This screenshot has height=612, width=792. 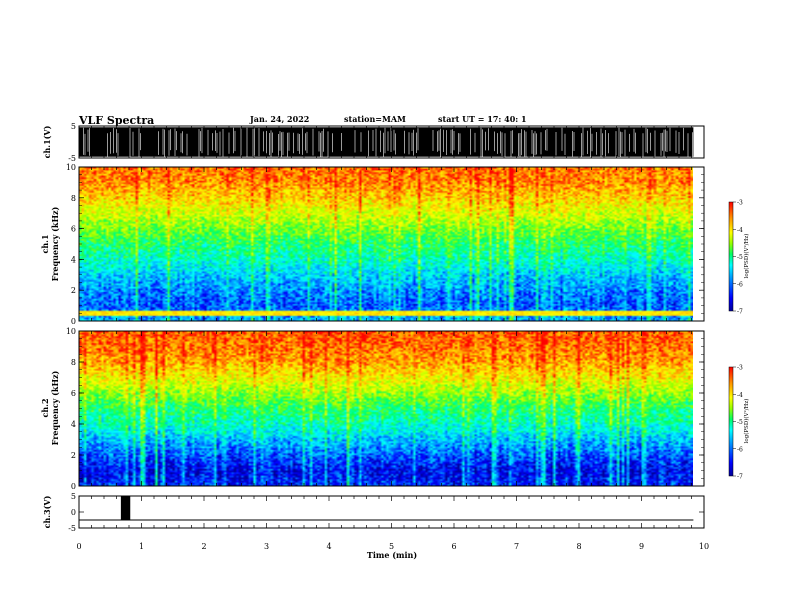 What do you see at coordinates (731, 256) in the screenshot?
I see `colorbar-ch1-gradient` at bounding box center [731, 256].